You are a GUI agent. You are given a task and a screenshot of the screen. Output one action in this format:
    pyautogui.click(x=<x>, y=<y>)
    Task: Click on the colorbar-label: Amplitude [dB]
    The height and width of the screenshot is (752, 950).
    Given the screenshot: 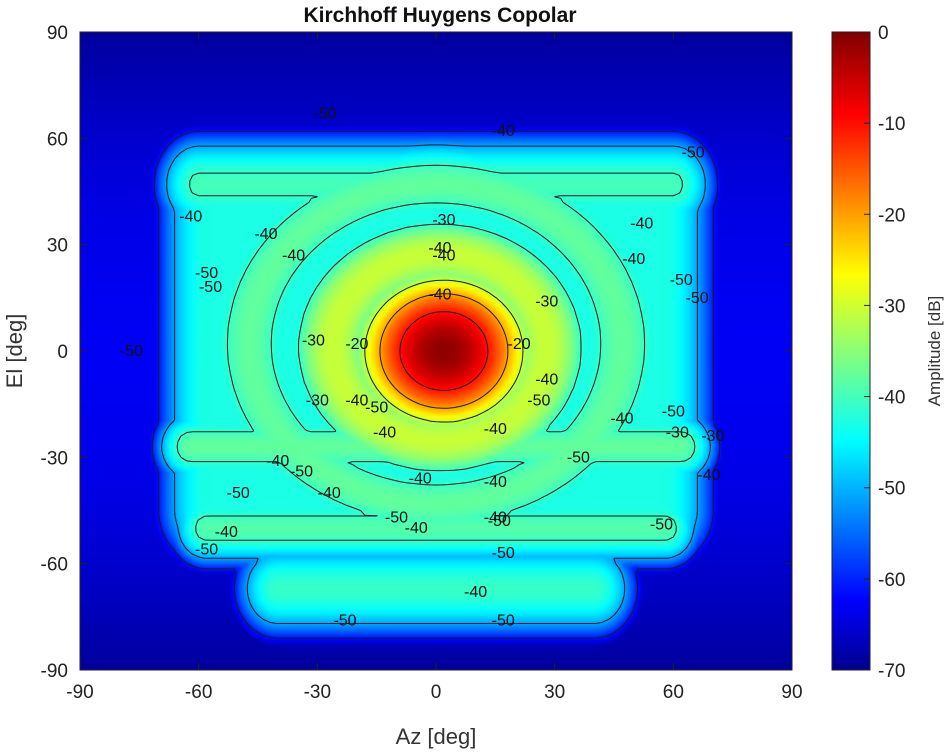 What is the action you would take?
    pyautogui.click(x=934, y=351)
    